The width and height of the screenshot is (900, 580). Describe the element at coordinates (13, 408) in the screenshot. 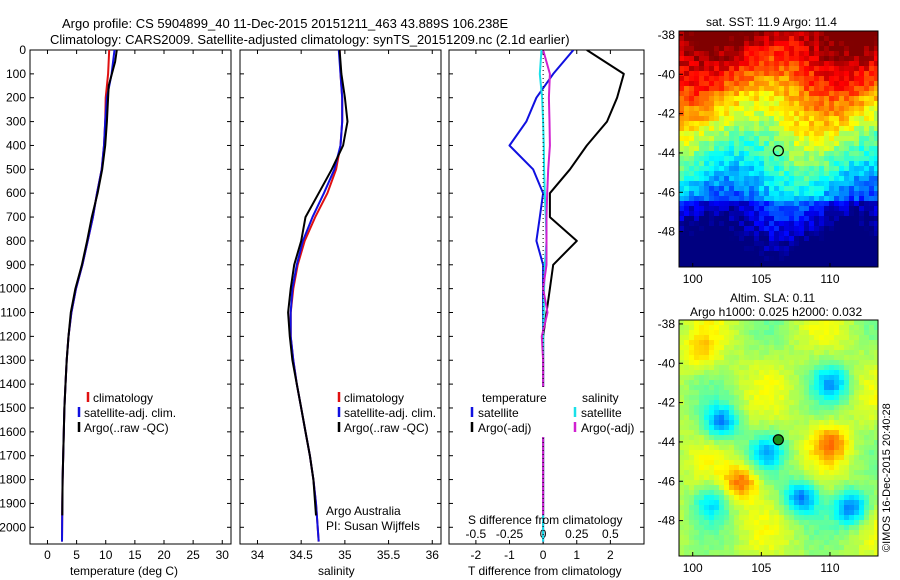

I see `depth-tick-label: 1500` at that location.